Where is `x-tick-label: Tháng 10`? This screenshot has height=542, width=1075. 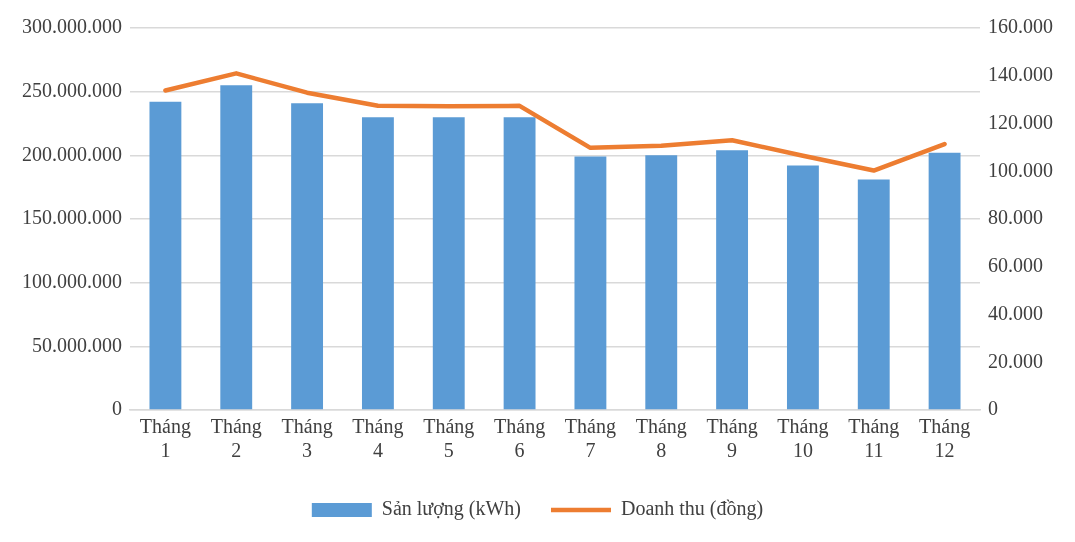 x-tick-label: Tháng 10 is located at coordinates (803, 438).